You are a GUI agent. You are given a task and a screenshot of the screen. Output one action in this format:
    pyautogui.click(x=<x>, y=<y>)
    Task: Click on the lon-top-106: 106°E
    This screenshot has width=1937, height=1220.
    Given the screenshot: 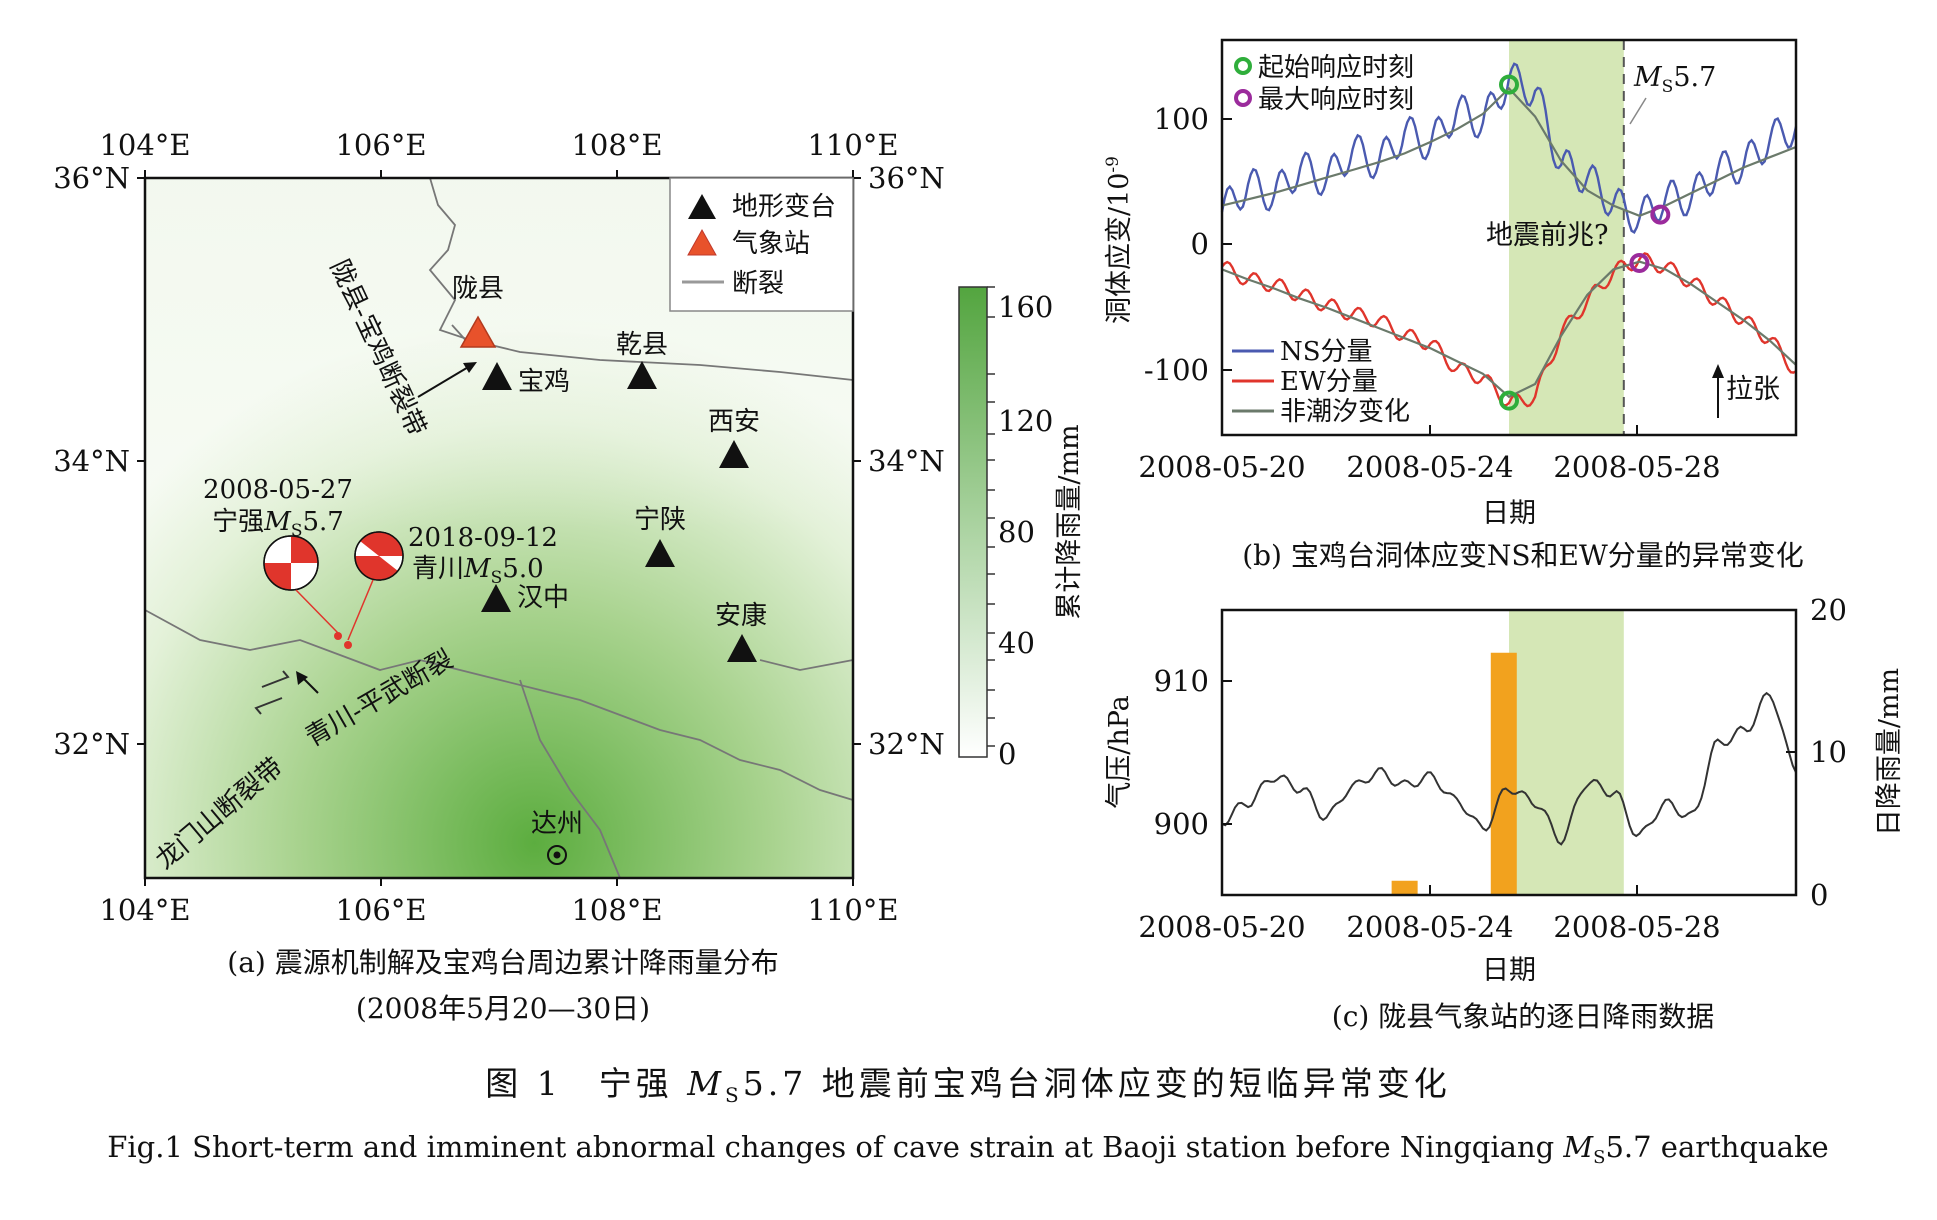 What is the action you would take?
    pyautogui.click(x=380, y=145)
    